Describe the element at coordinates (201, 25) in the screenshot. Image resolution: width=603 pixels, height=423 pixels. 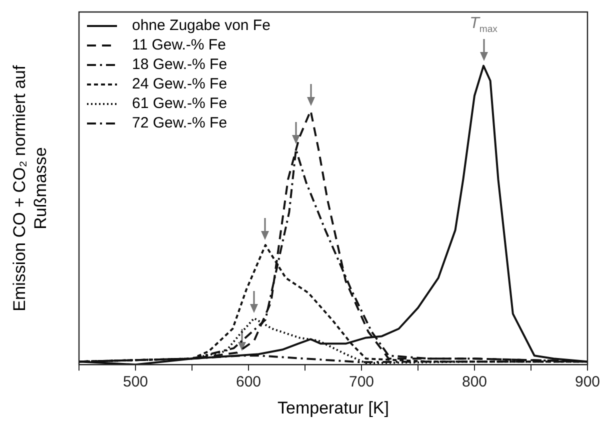
I see `legend-label: ohne Zugabe von Fe` at that location.